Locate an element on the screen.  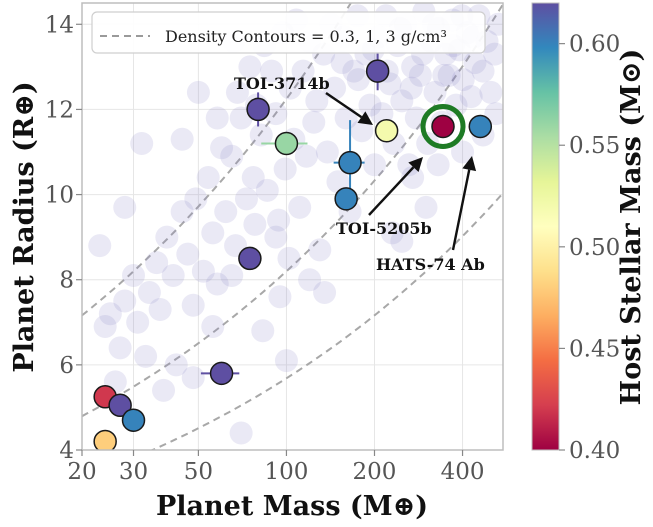
colorbar-tick-label: 0.45 is located at coordinates (594, 349).